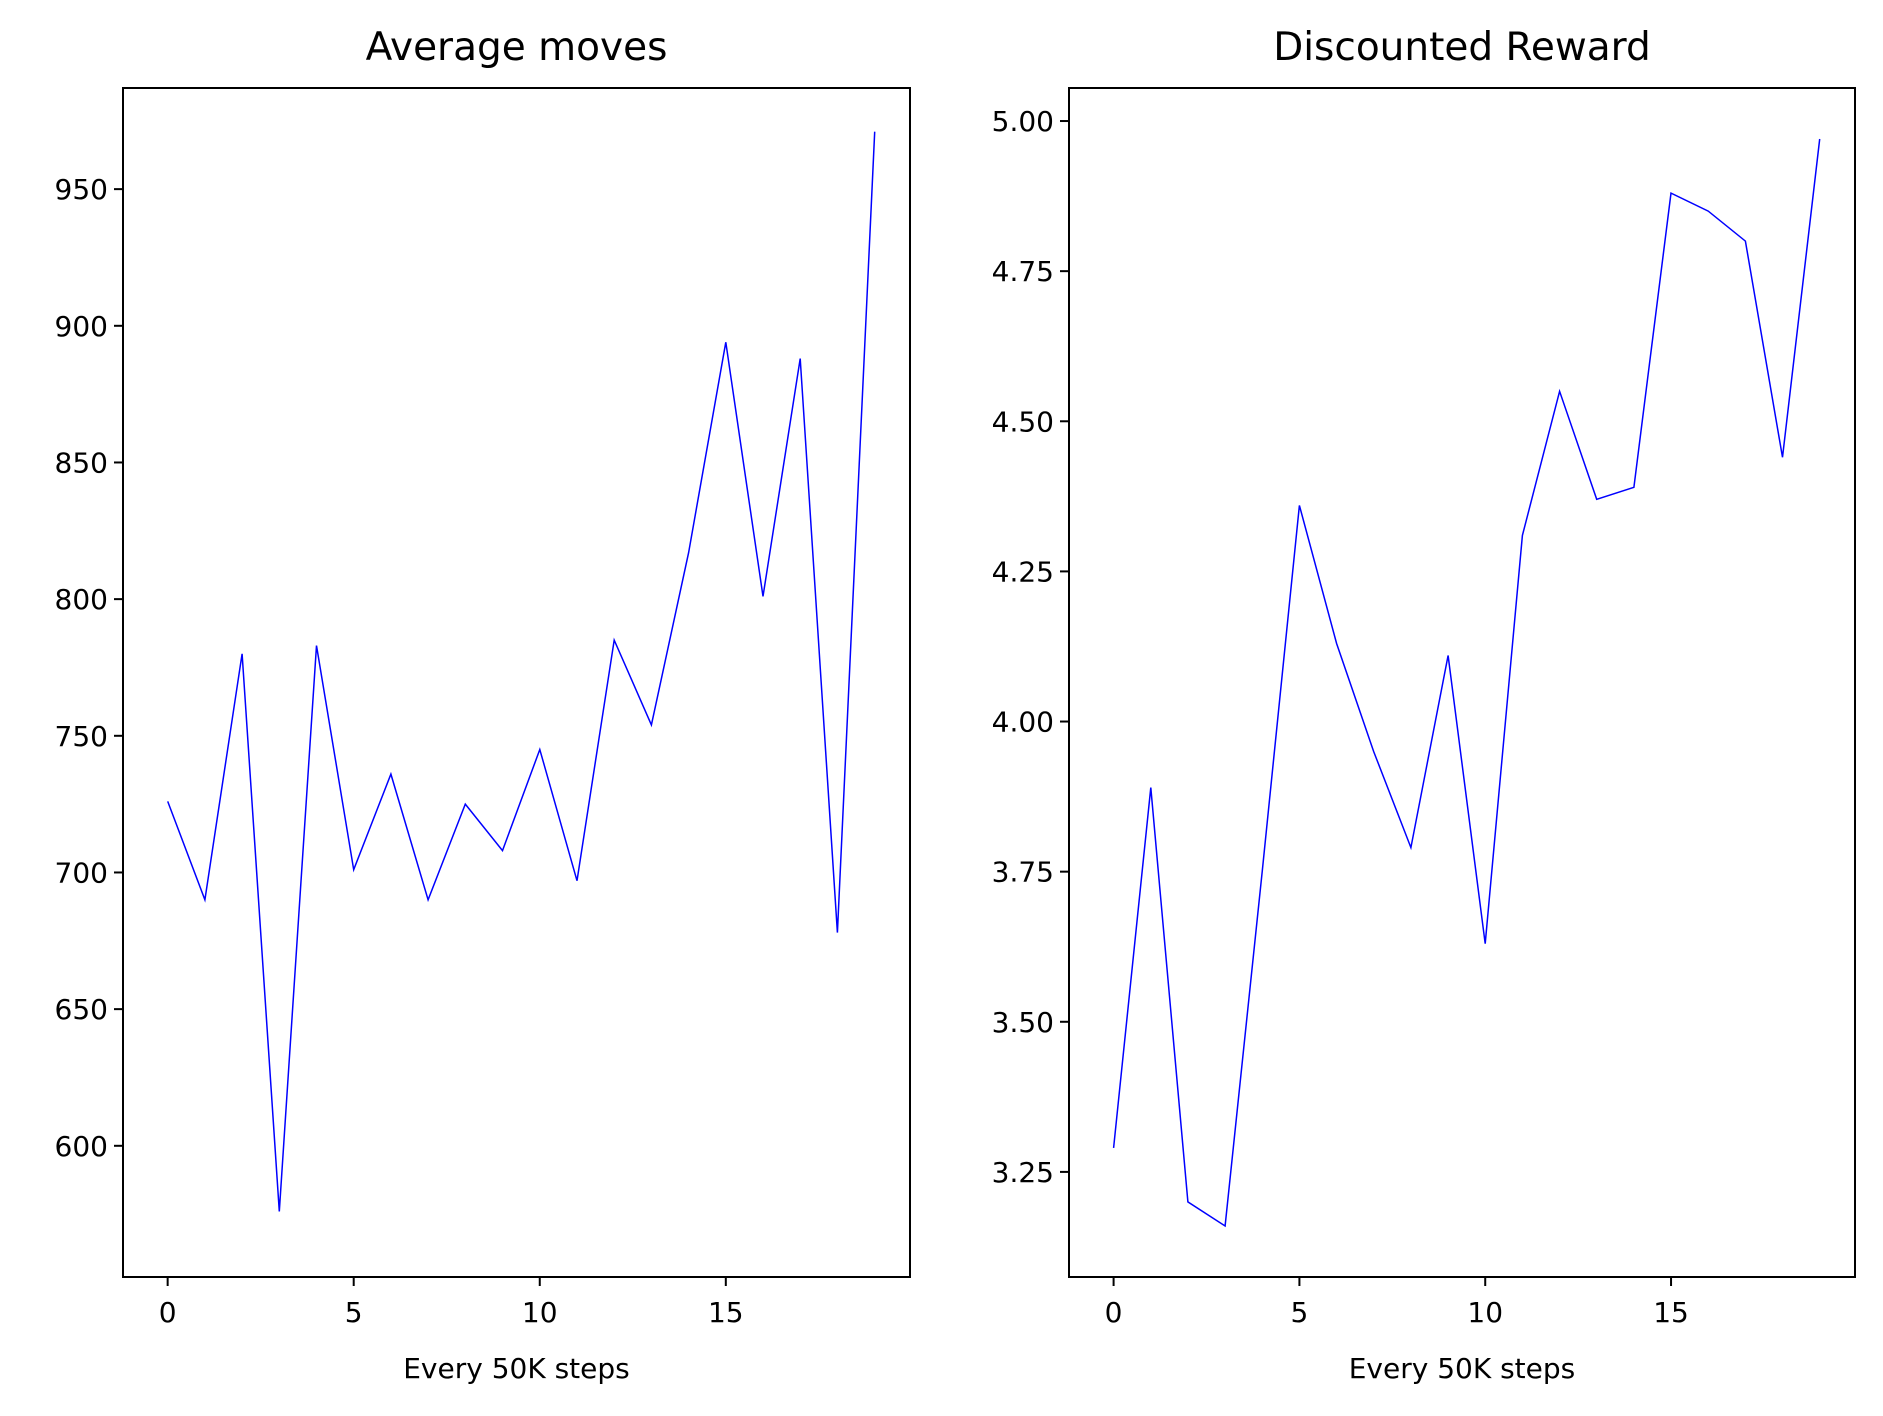  I want to click on discounted-reward-y-tick-label: 5.00, so click(1023, 121).